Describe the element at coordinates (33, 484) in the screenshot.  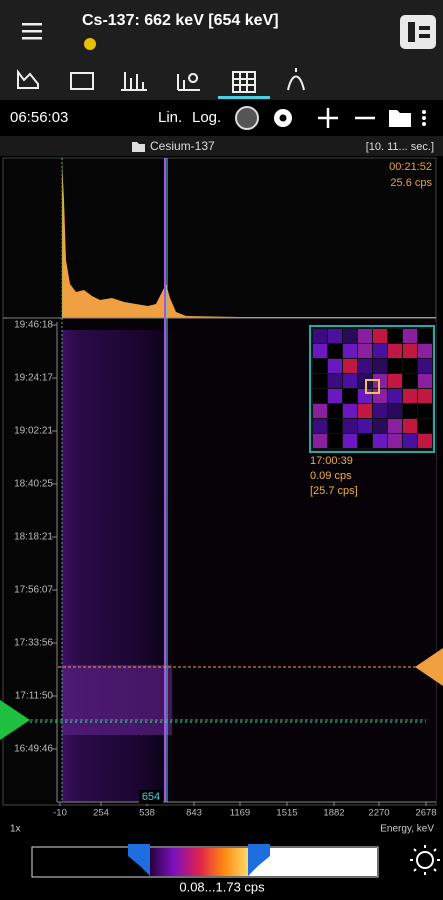
I see `y-tick-label: 18:40:25` at that location.